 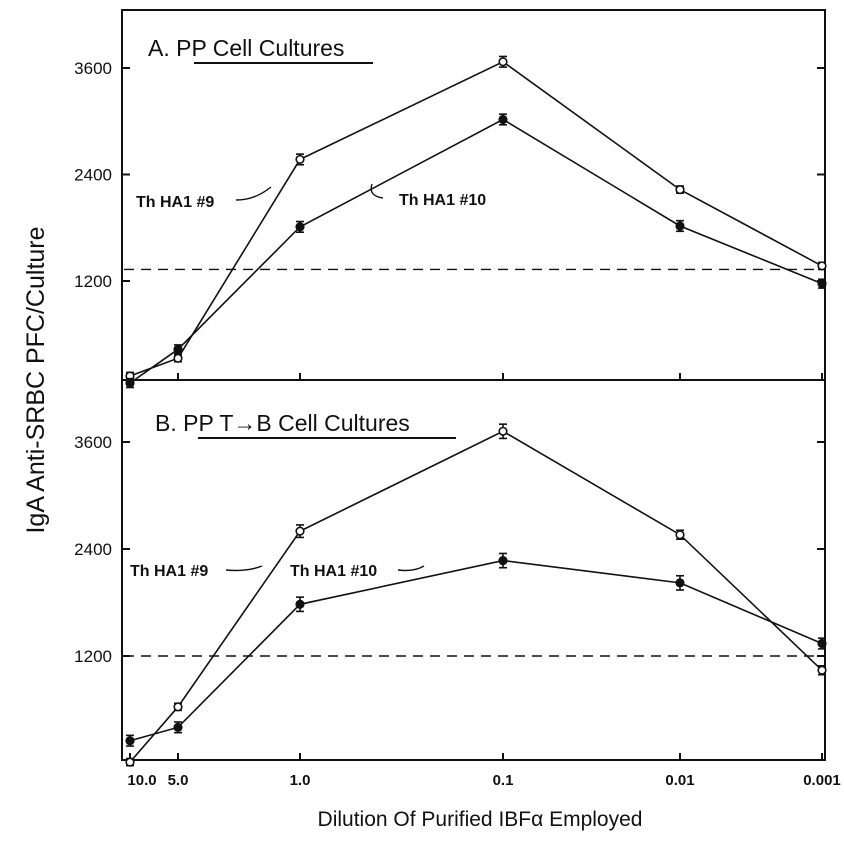 I want to click on x-tick-label: 0.01, so click(x=679, y=780).